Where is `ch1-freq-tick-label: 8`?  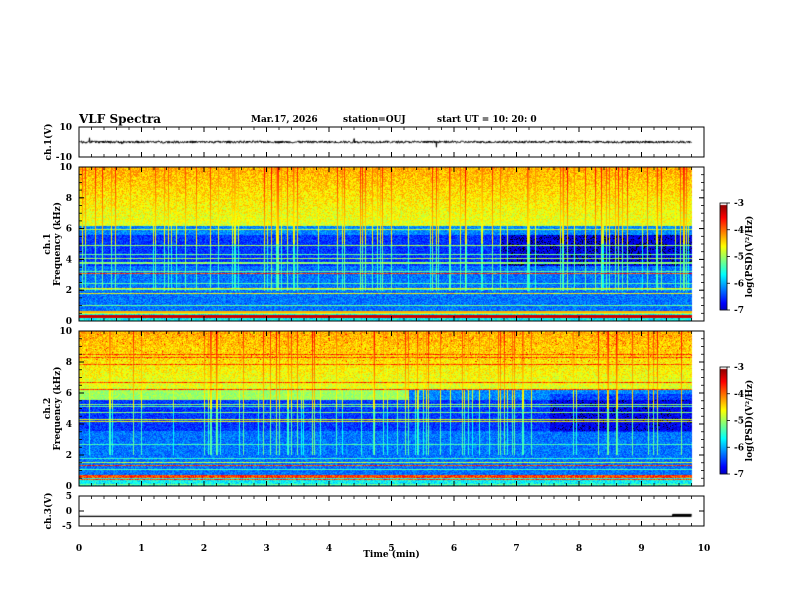 ch1-freq-tick-label: 8 is located at coordinates (69, 199).